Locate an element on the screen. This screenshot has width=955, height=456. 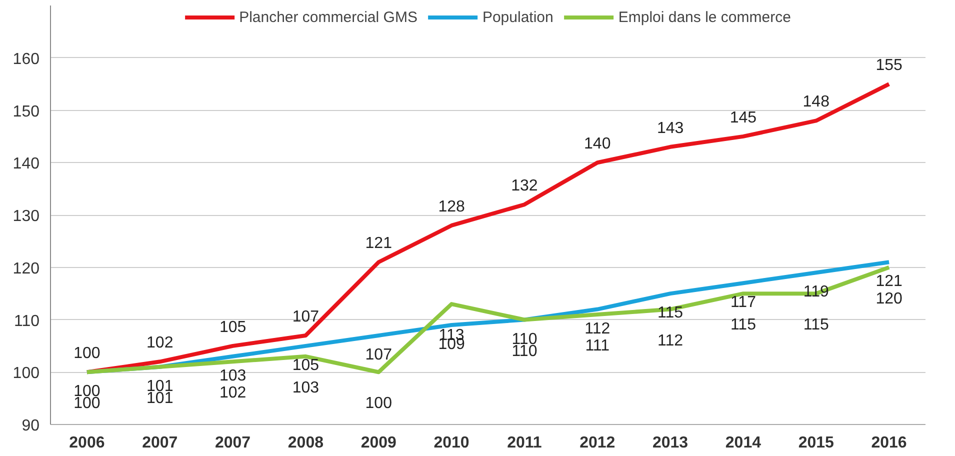
x-tick-label: 2010 is located at coordinates (452, 443).